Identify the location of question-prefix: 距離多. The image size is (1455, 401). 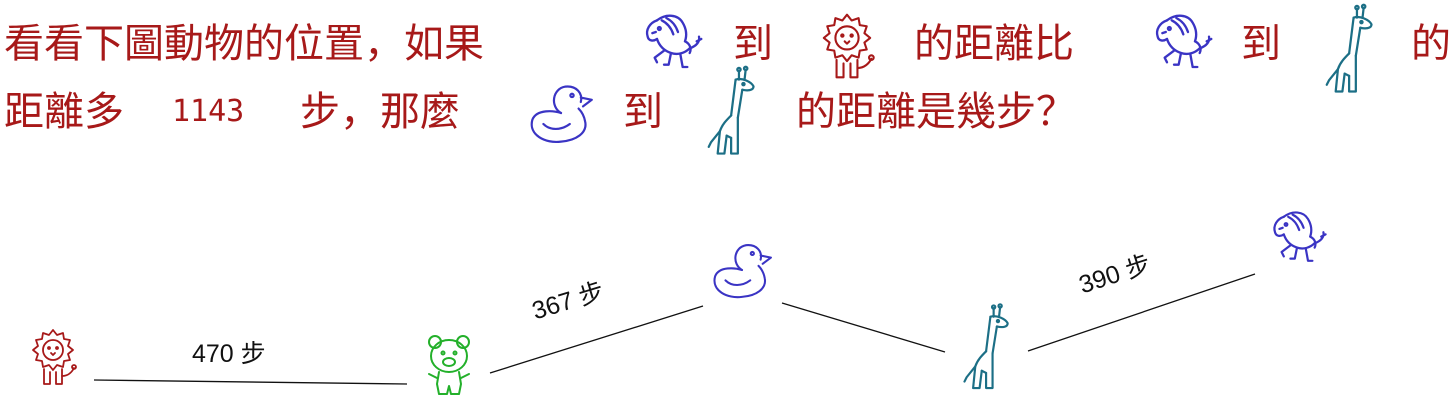
(64, 112).